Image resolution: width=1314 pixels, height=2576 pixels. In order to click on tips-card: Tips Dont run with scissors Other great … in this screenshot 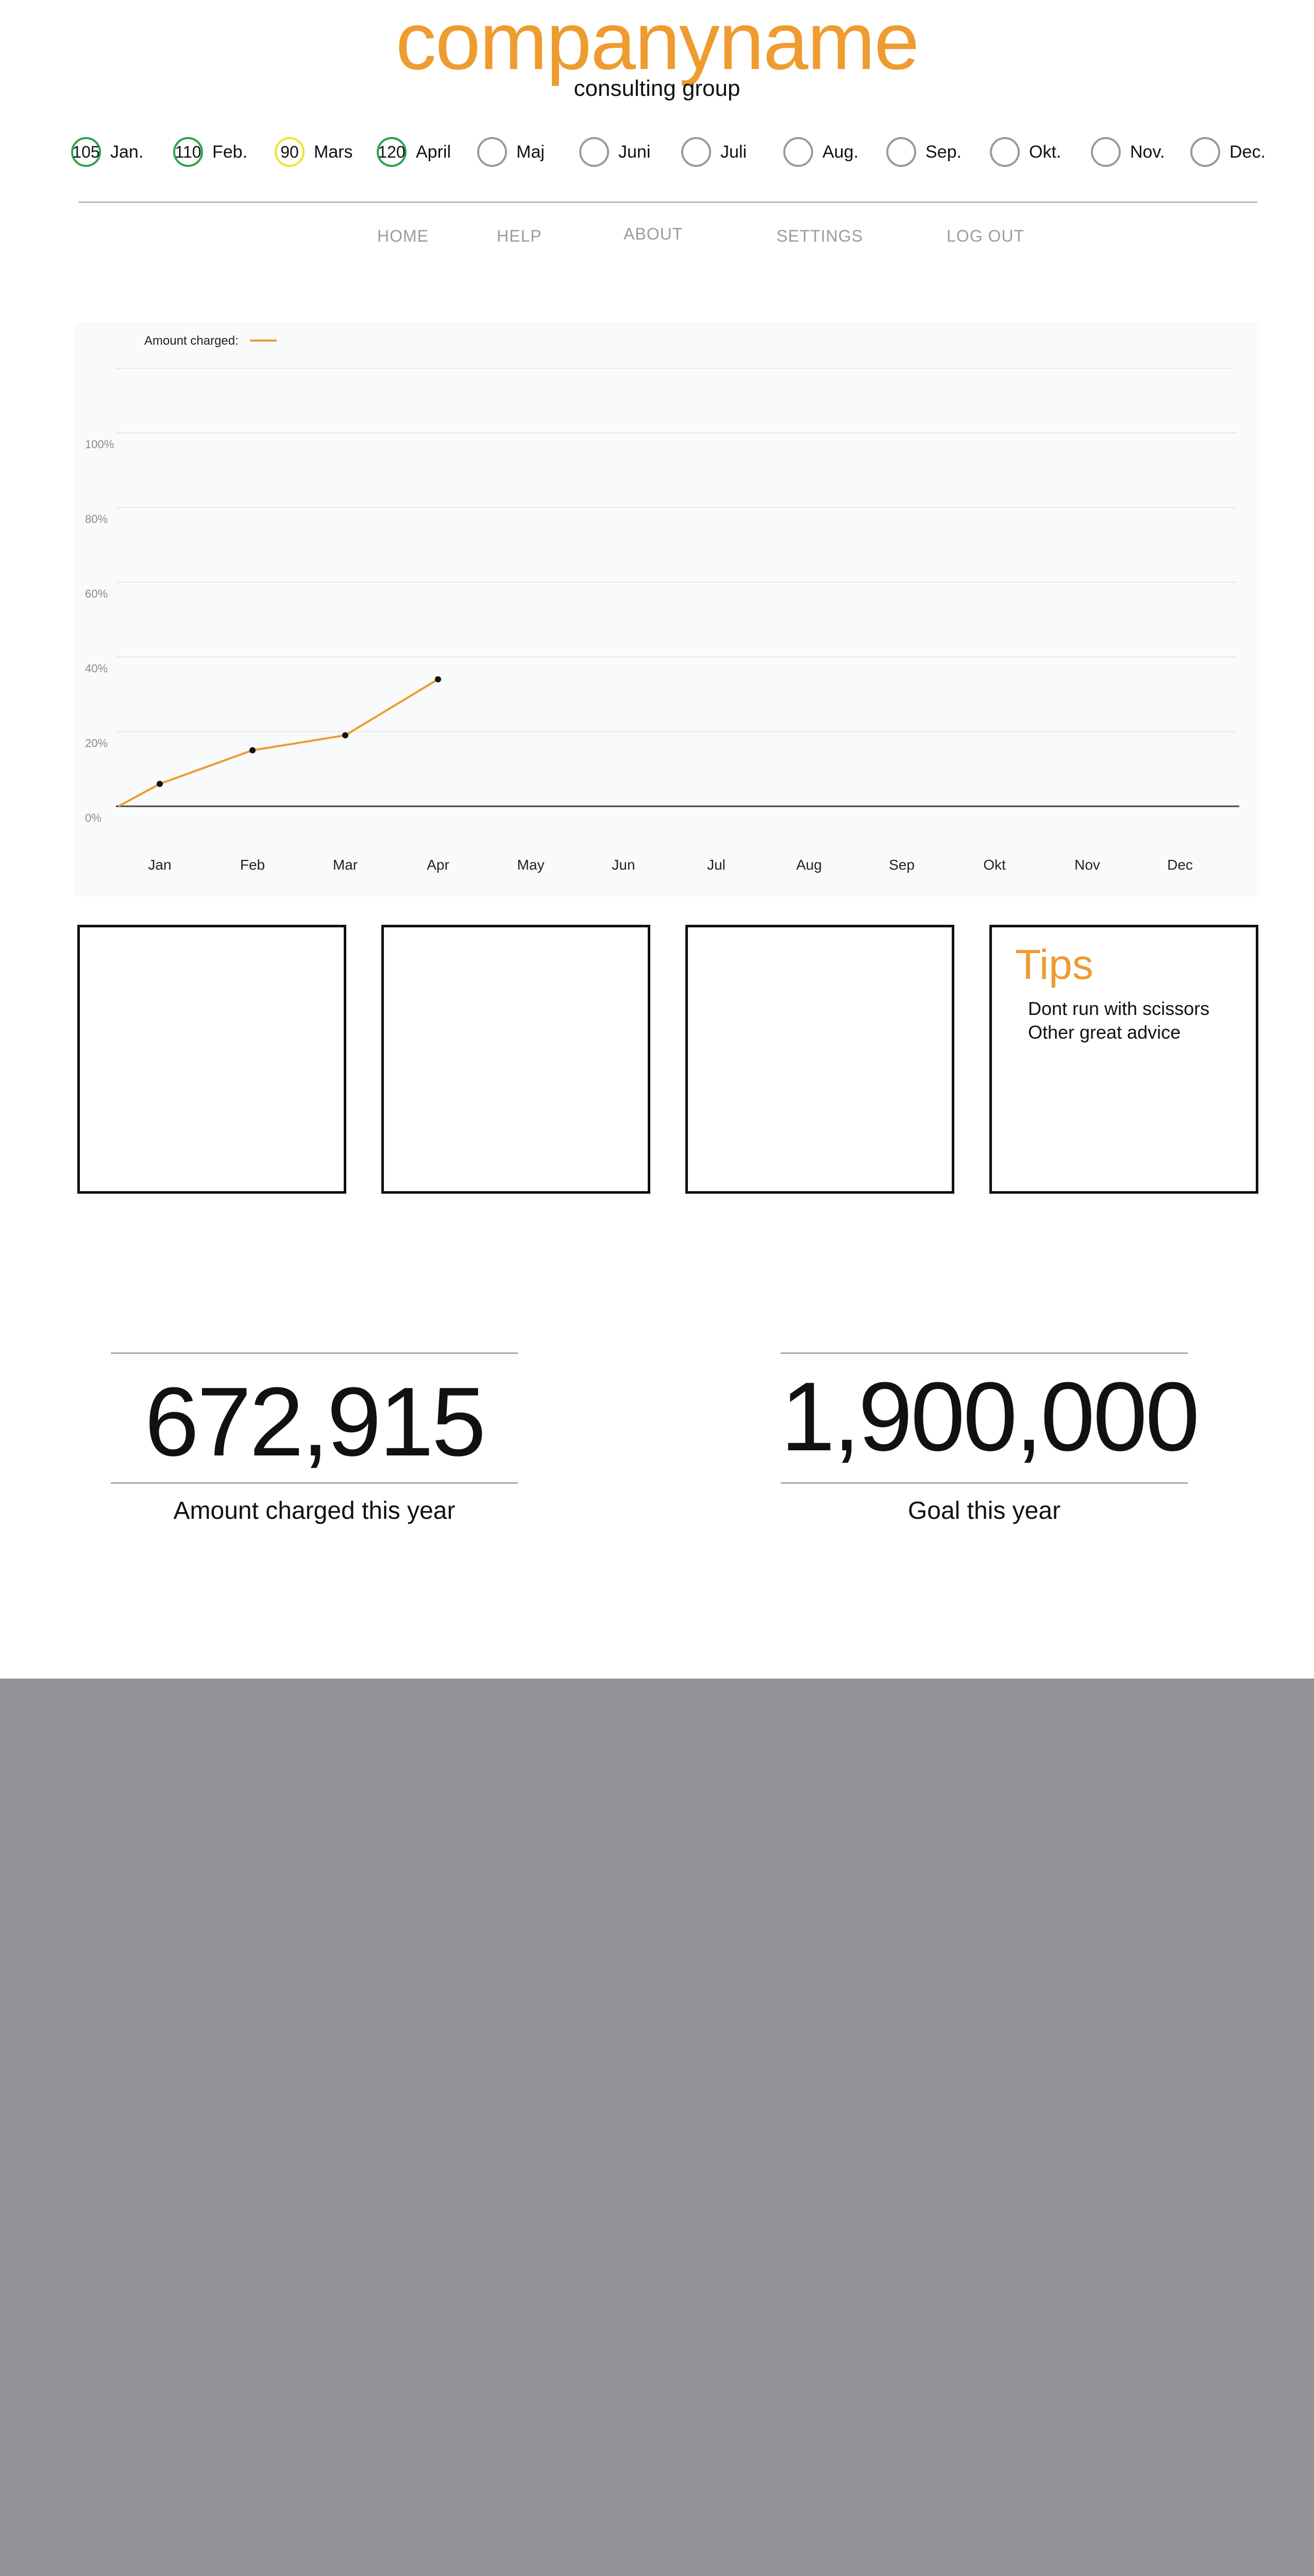, I will do `click(1123, 1059)`.